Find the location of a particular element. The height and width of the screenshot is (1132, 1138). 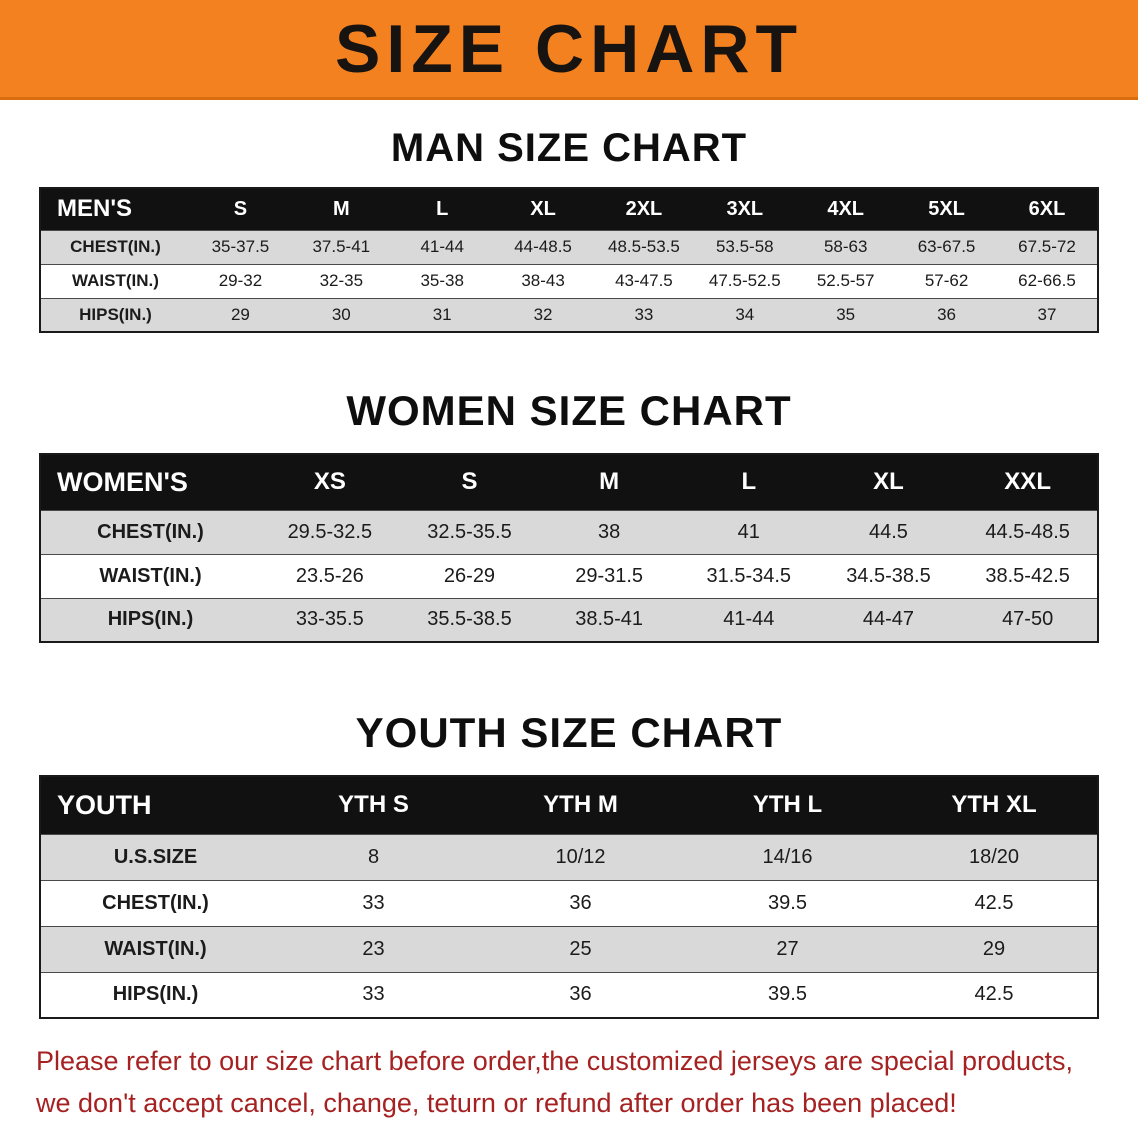

table-row: U.S.SIZE 8 10/12 14/16 18/20 is located at coordinates (569, 856).